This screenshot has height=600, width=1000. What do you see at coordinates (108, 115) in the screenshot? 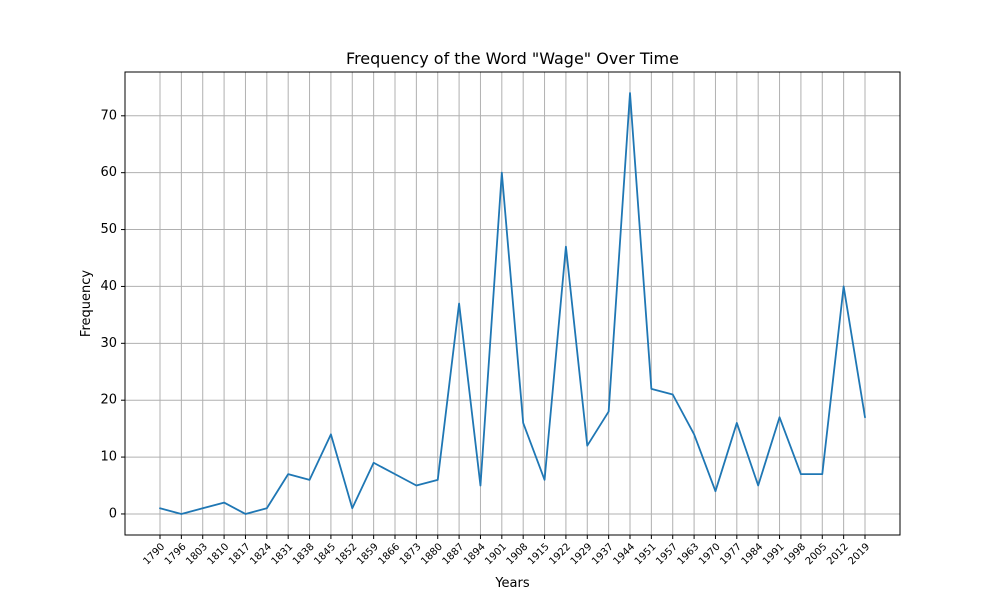
I see `y-tick-label: 70` at bounding box center [108, 115].